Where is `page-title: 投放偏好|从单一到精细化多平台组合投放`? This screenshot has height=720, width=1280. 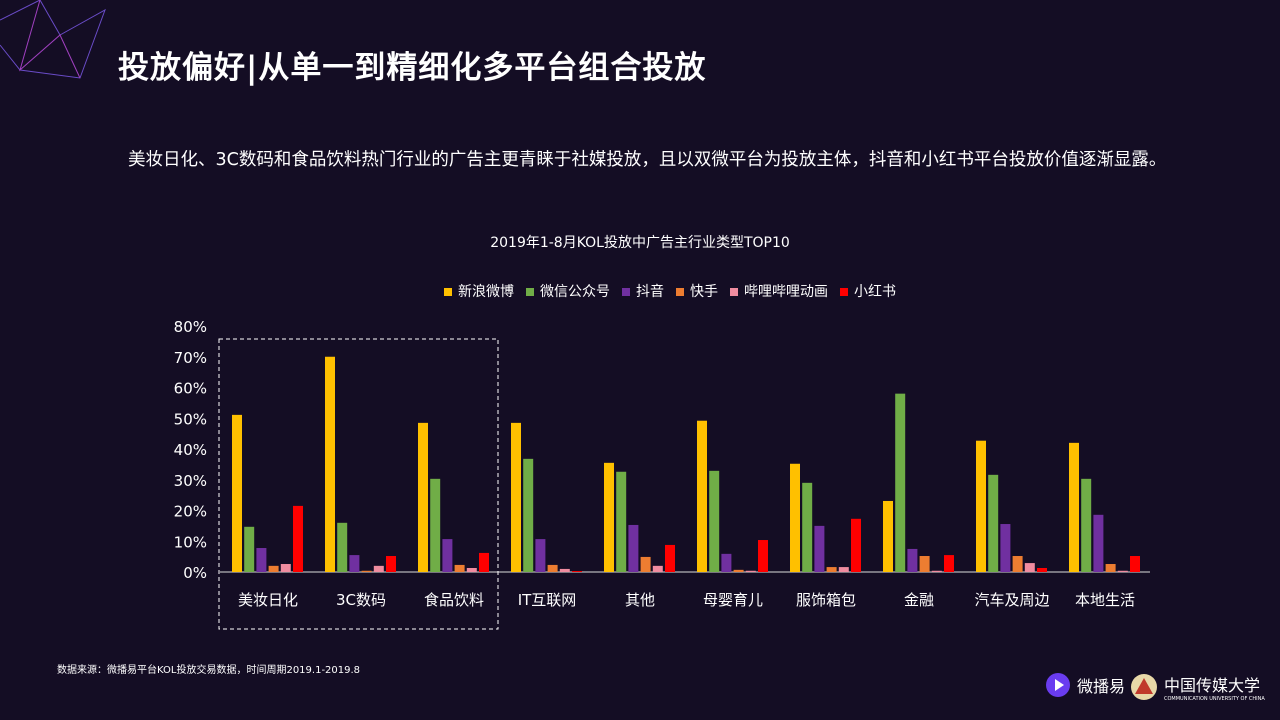
page-title: 投放偏好|从单一到精细化多平台组合投放 is located at coordinates (412, 68).